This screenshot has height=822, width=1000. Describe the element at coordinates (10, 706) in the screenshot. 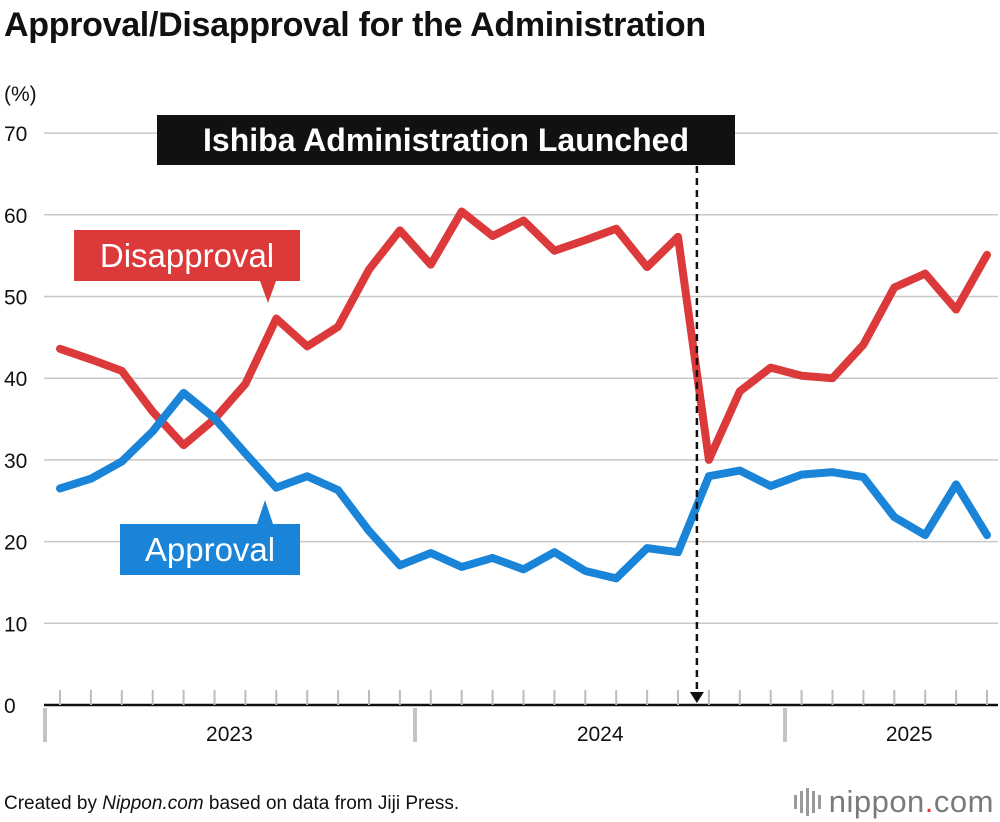

I see `y-tick-label: 0` at that location.